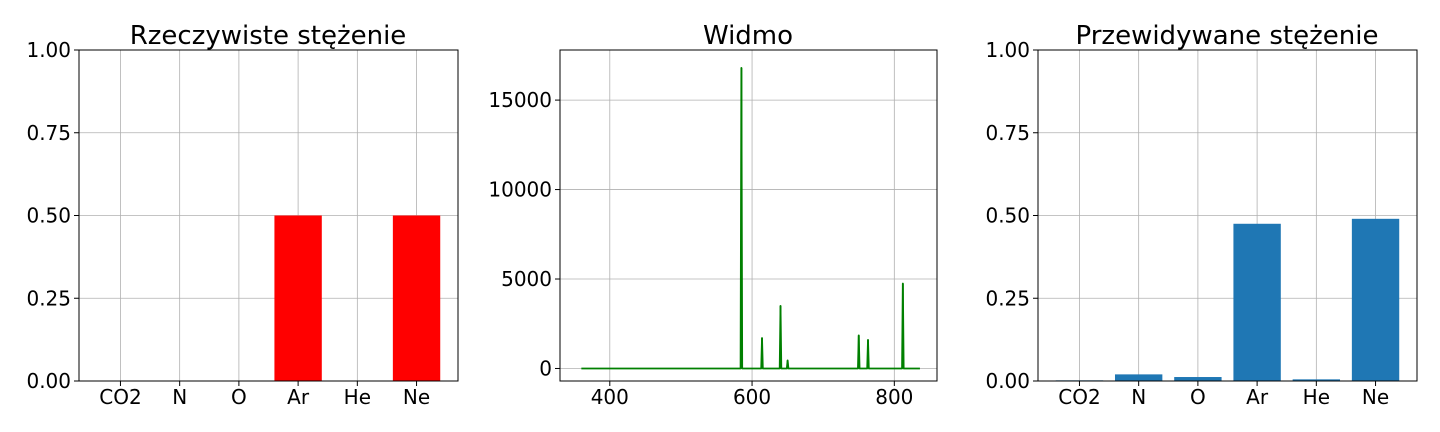 Image resolution: width=1440 pixels, height=432 pixels. What do you see at coordinates (545, 368) in the screenshot?
I see `y-tick-label: 0` at bounding box center [545, 368].